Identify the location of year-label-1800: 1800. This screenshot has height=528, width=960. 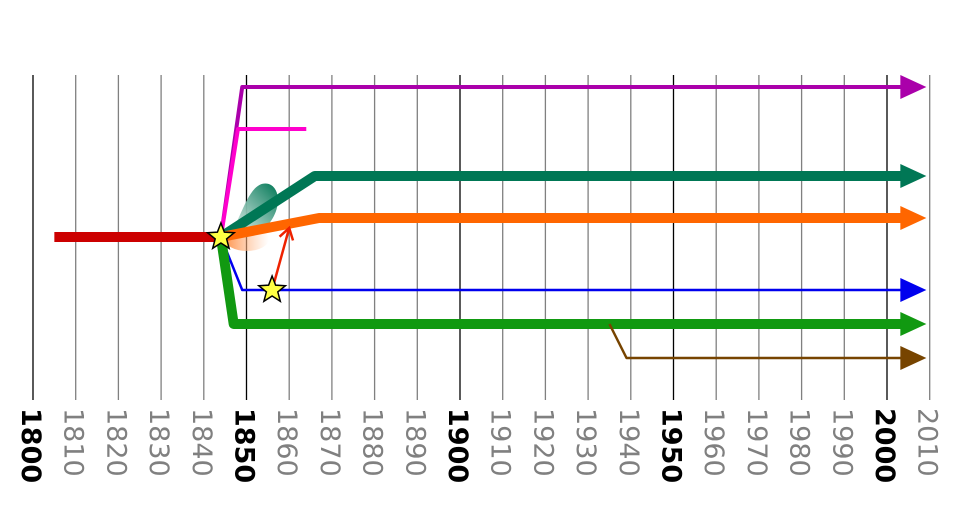
(30, 445).